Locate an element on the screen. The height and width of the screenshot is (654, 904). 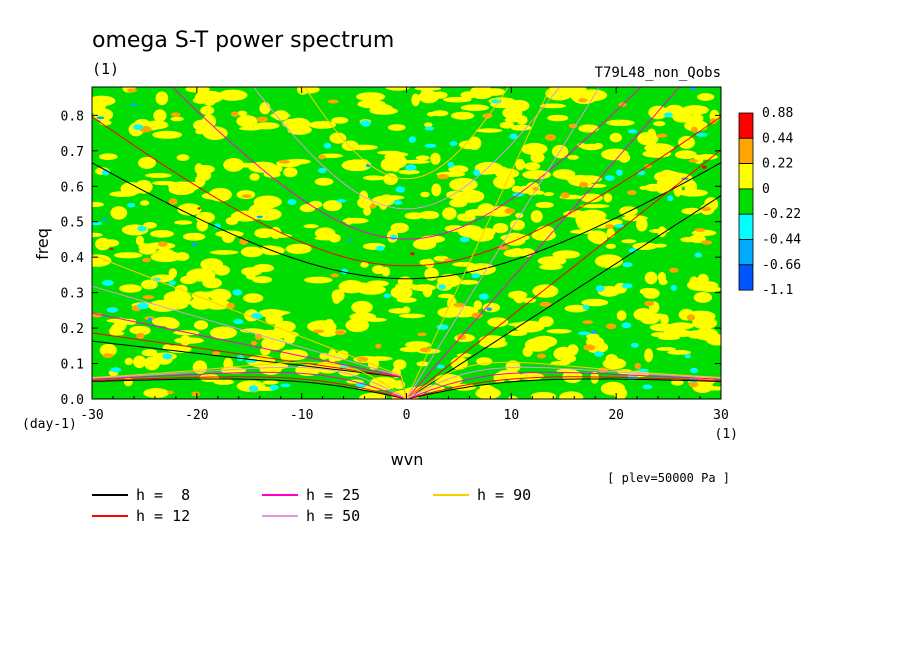
x-tick-label: 0 is located at coordinates (407, 415).